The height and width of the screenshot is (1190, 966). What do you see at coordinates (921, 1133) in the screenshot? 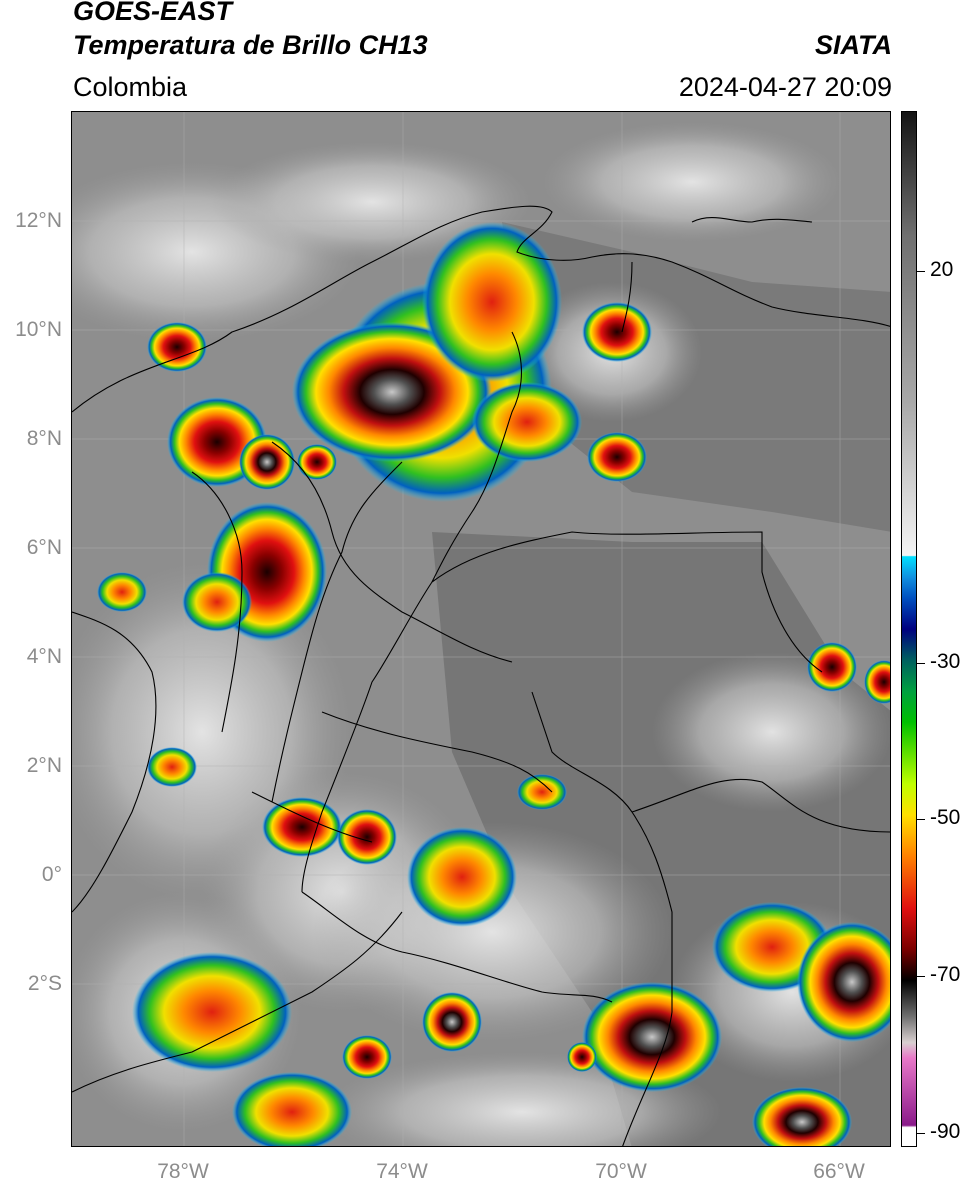
I see `colorbar-tick-m90` at bounding box center [921, 1133].